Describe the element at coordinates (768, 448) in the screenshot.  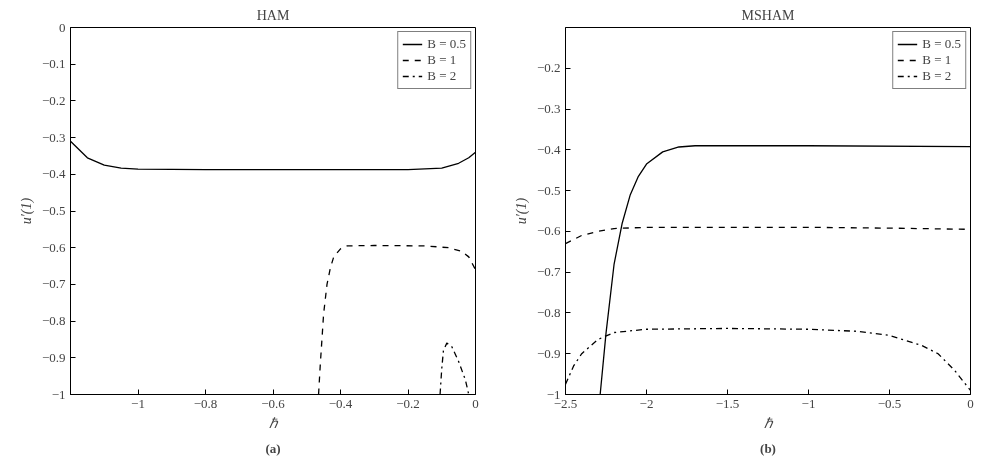
I see `text: (b)` at that location.